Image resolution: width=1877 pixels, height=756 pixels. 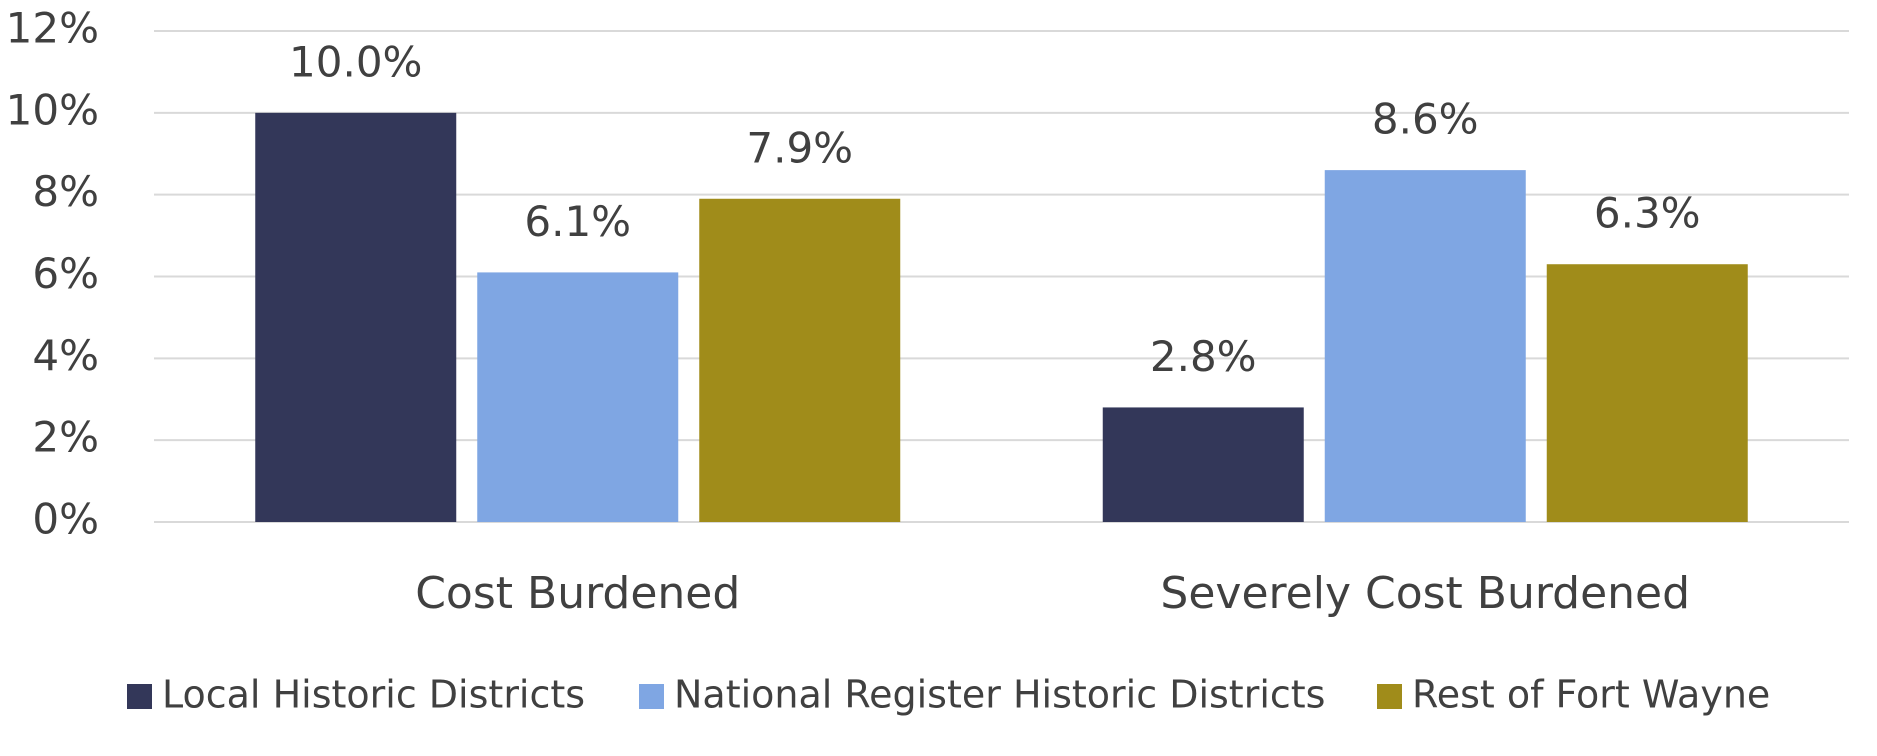 I want to click on legend-label: Local Historic Districts, so click(x=373, y=695).